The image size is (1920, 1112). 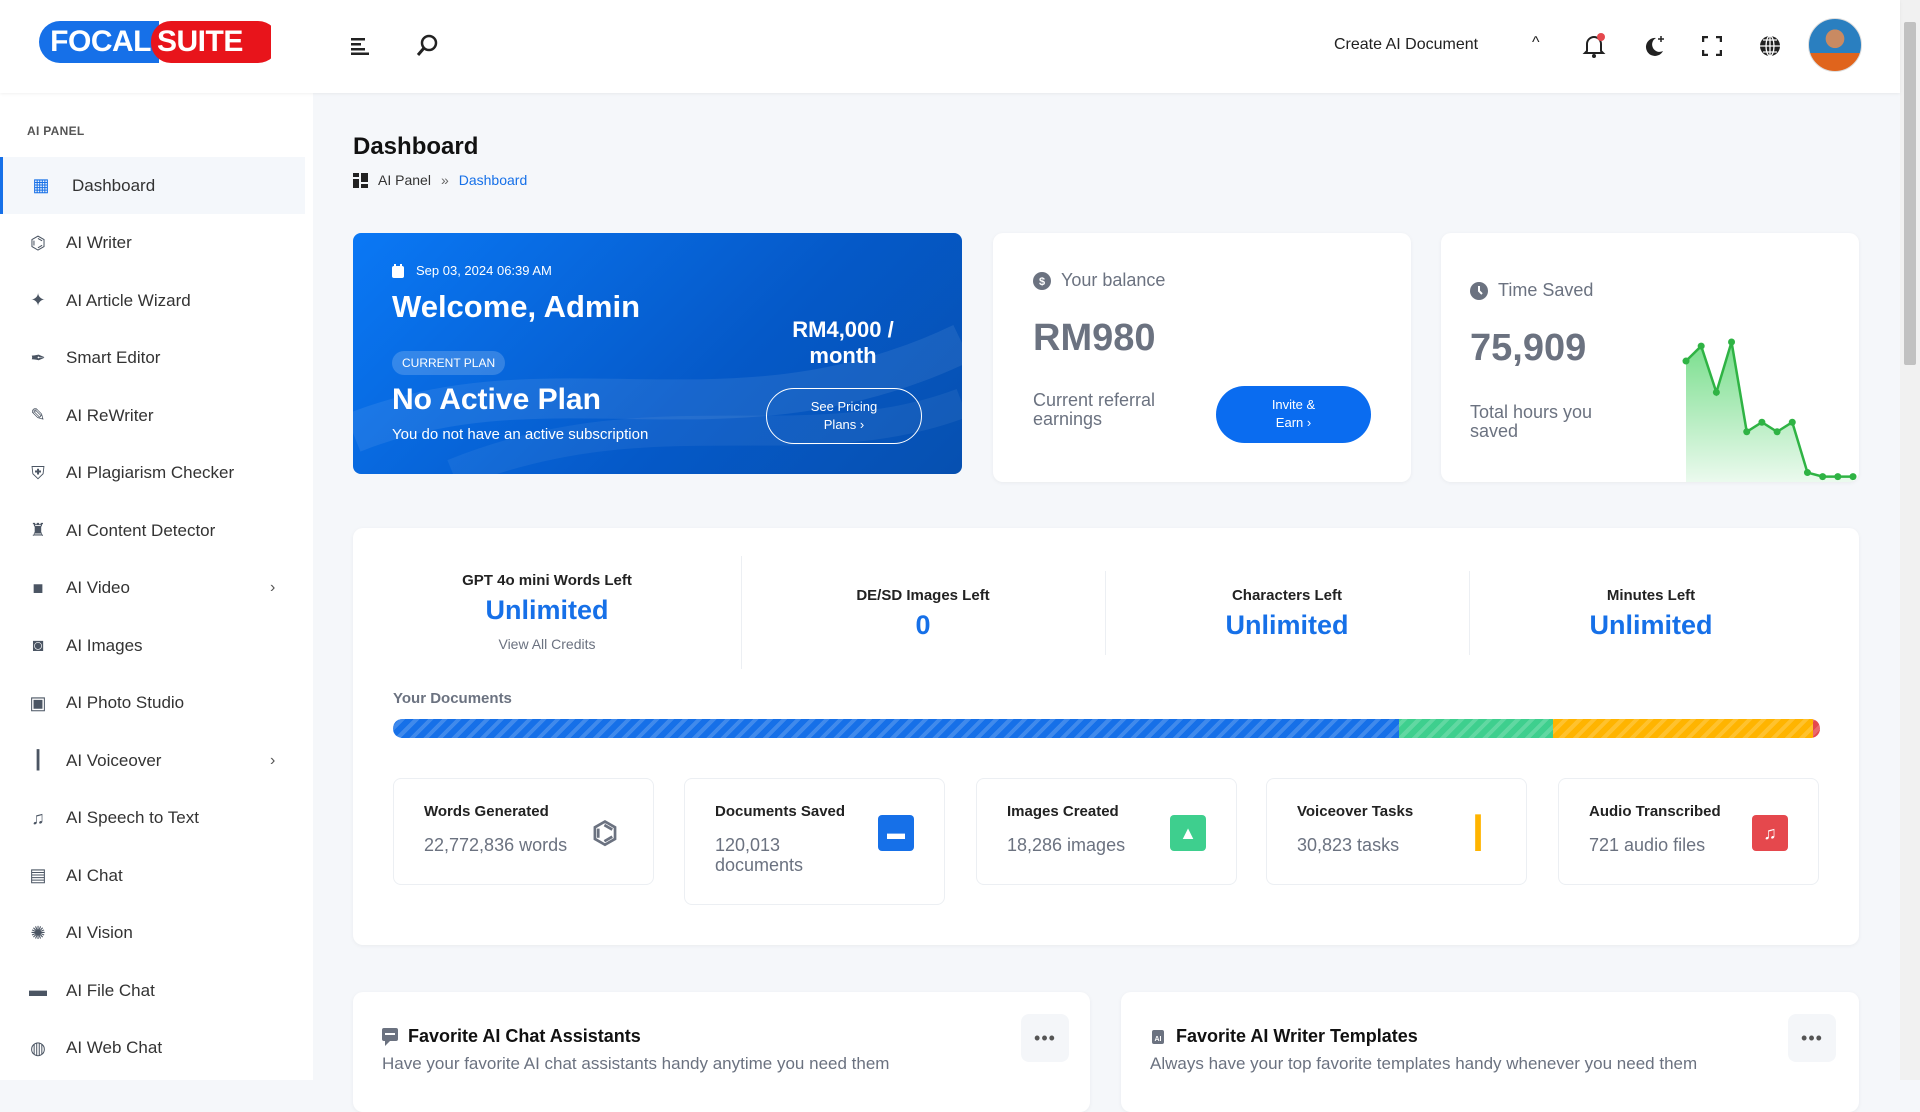 I want to click on sidebar-item-ai-content-detector: ♜ AI Content Detector, so click(x=152, y=530).